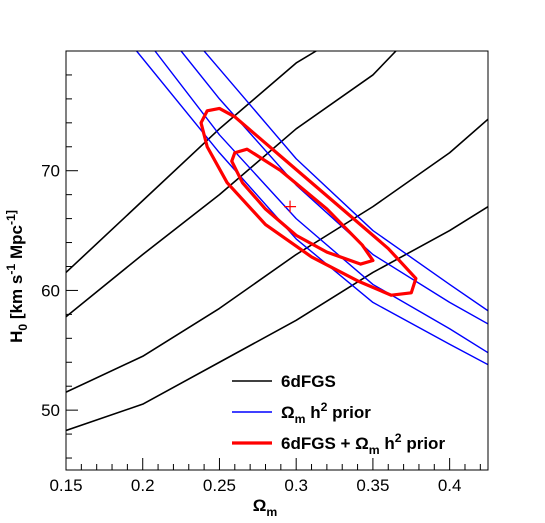 Image resolution: width=545 pixels, height=523 pixels. Describe the element at coordinates (219, 485) in the screenshot. I see `x-tick-label: 0.25` at that location.